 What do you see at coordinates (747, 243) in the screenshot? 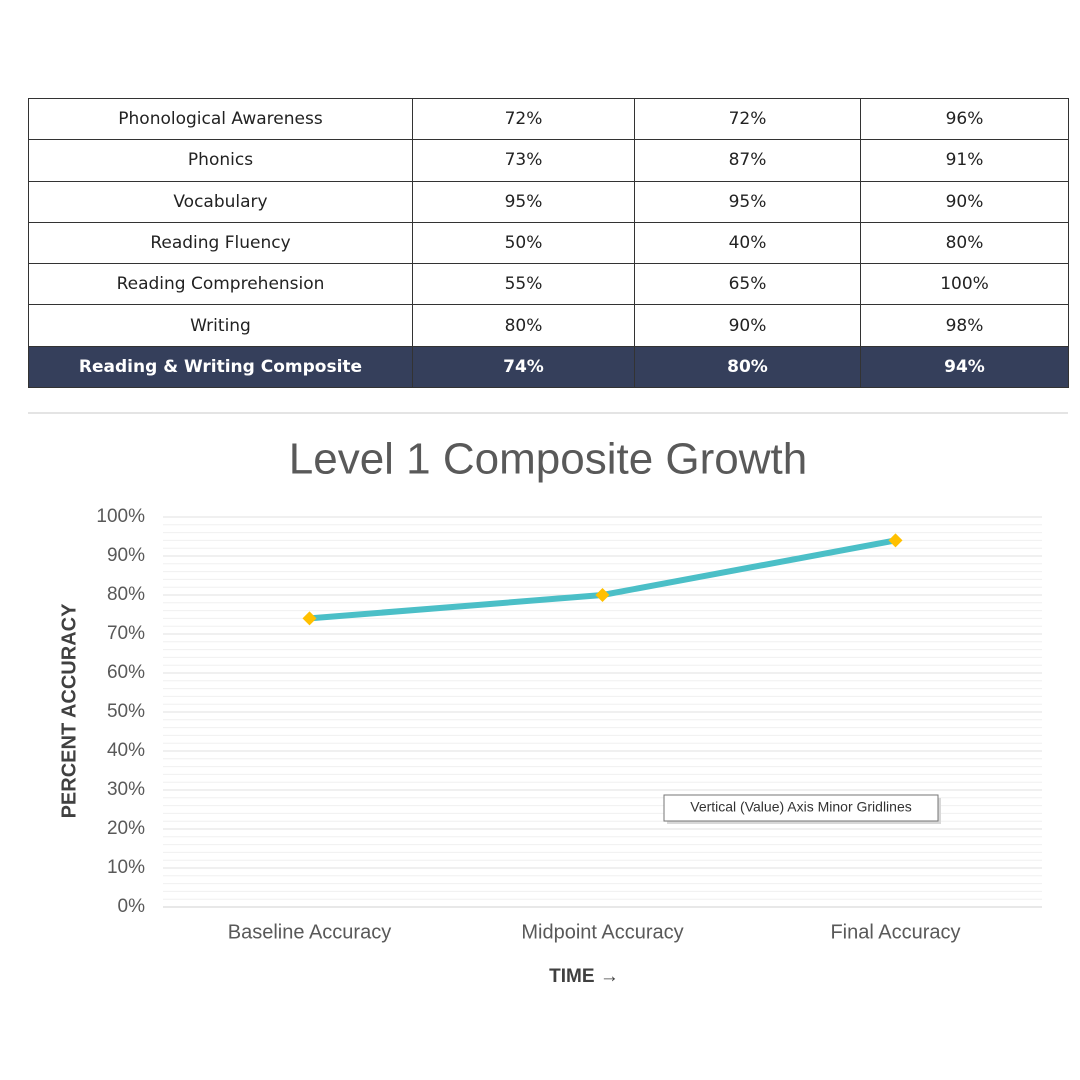
I see `table-cell: 40%` at bounding box center [747, 243].